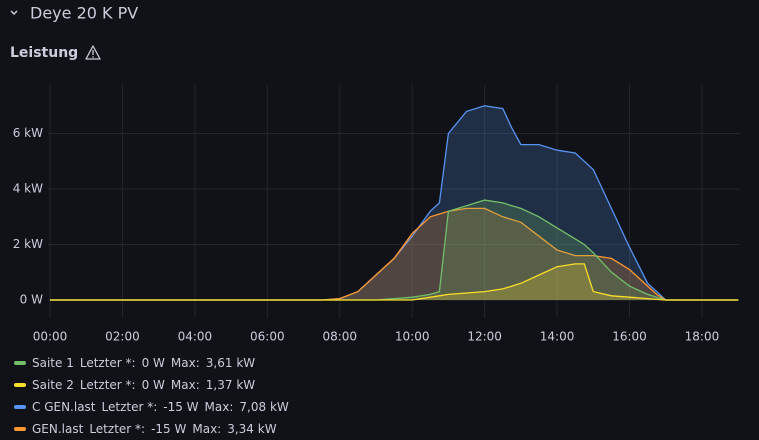 The height and width of the screenshot is (440, 759). I want to click on row-title: Deye 20 K PV, so click(84, 13).